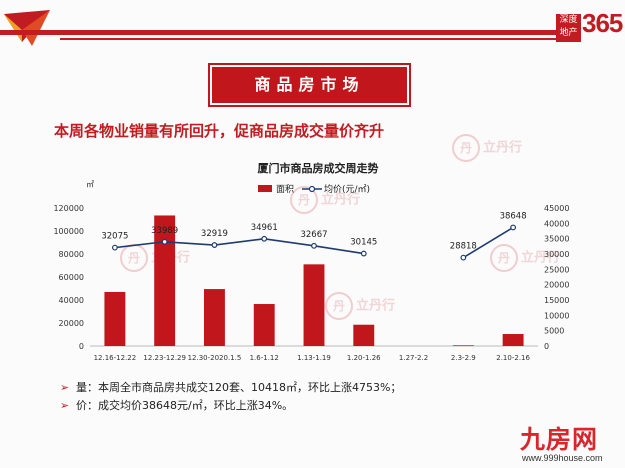  What do you see at coordinates (164, 231) in the screenshot?
I see `price-data-label: 33989` at bounding box center [164, 231].